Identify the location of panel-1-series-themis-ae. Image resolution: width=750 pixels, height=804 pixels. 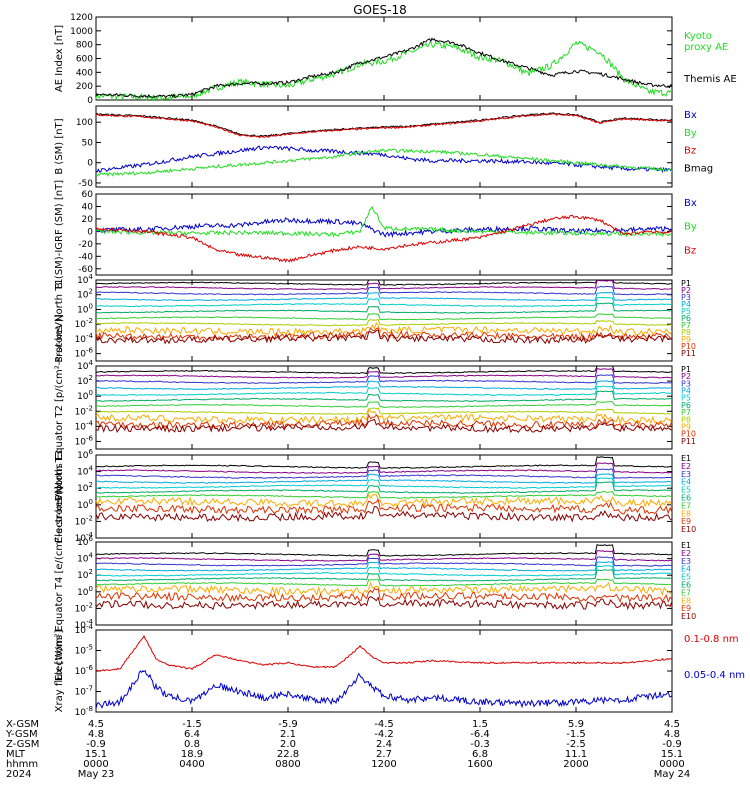
(384, 68).